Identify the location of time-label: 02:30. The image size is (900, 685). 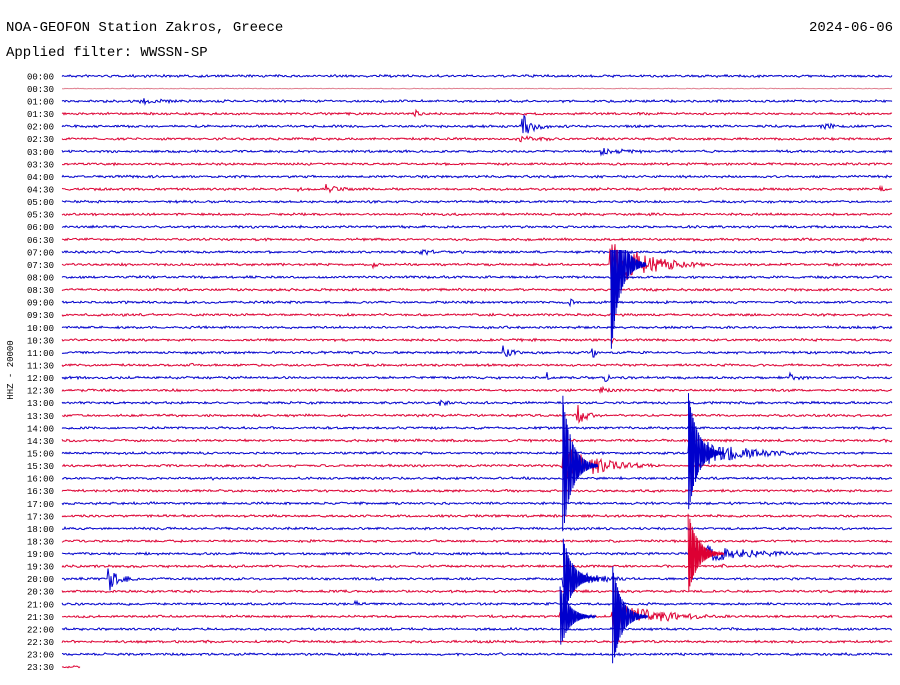
(40, 140).